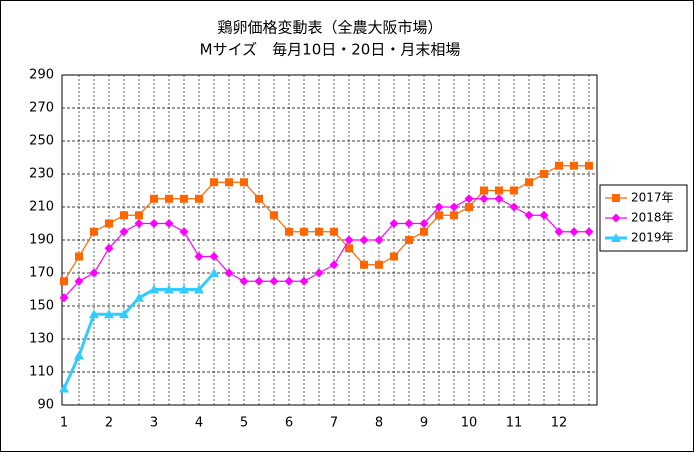  I want to click on y-tick-label: 230, so click(41, 174).